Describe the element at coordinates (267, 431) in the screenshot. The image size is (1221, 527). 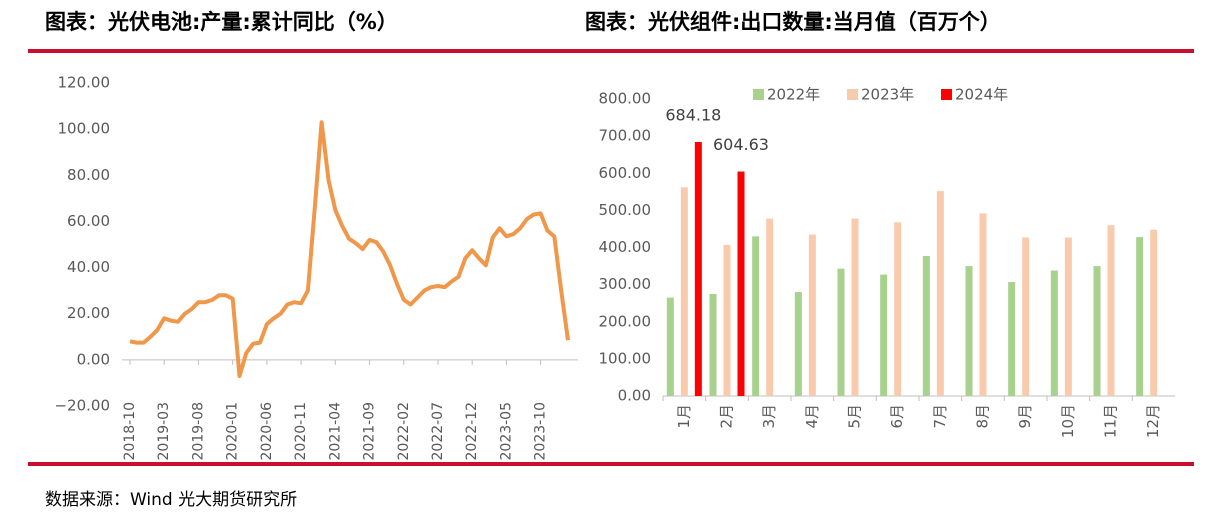
I see `x-tick-label: 2020-06` at that location.